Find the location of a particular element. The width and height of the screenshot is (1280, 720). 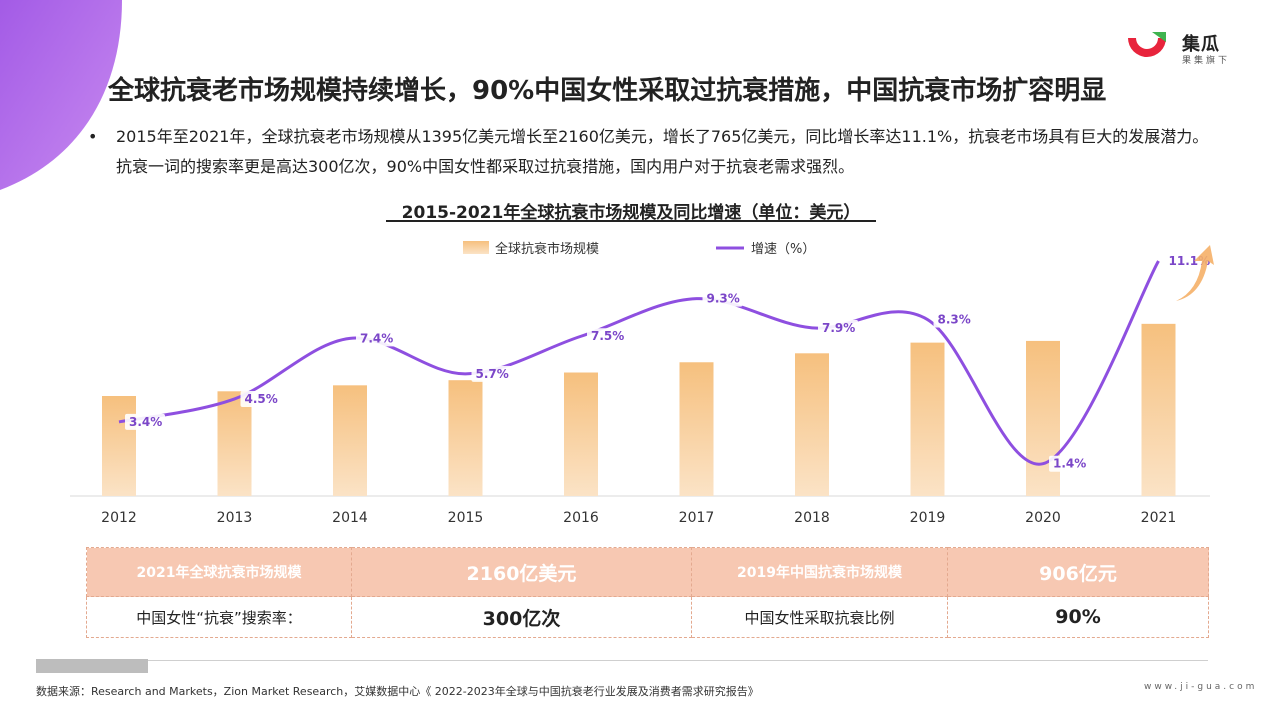

x-tick-2019: 2019 is located at coordinates (928, 518).